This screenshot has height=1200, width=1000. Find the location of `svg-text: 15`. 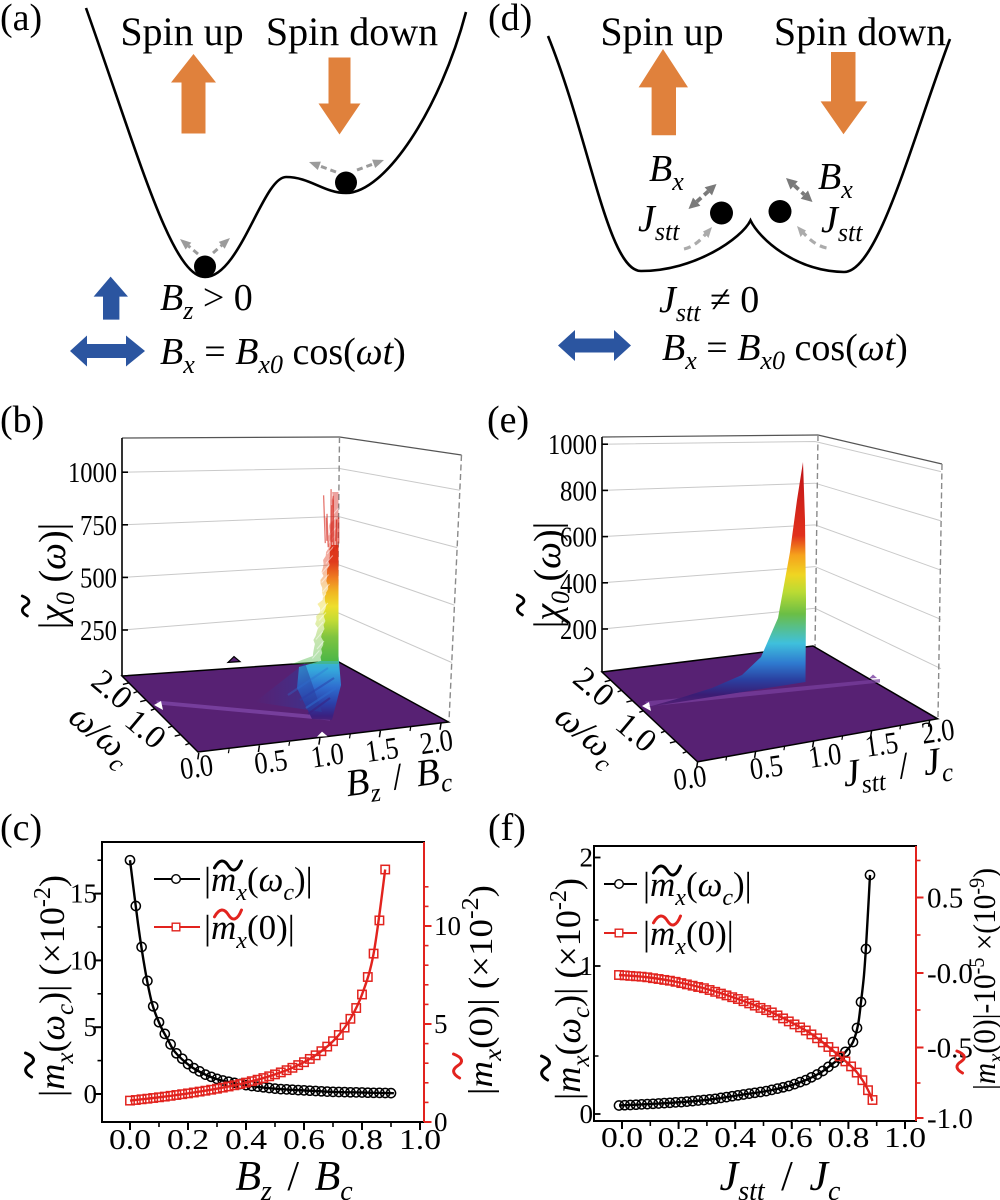

svg-text: 15 is located at coordinates (83, 894).